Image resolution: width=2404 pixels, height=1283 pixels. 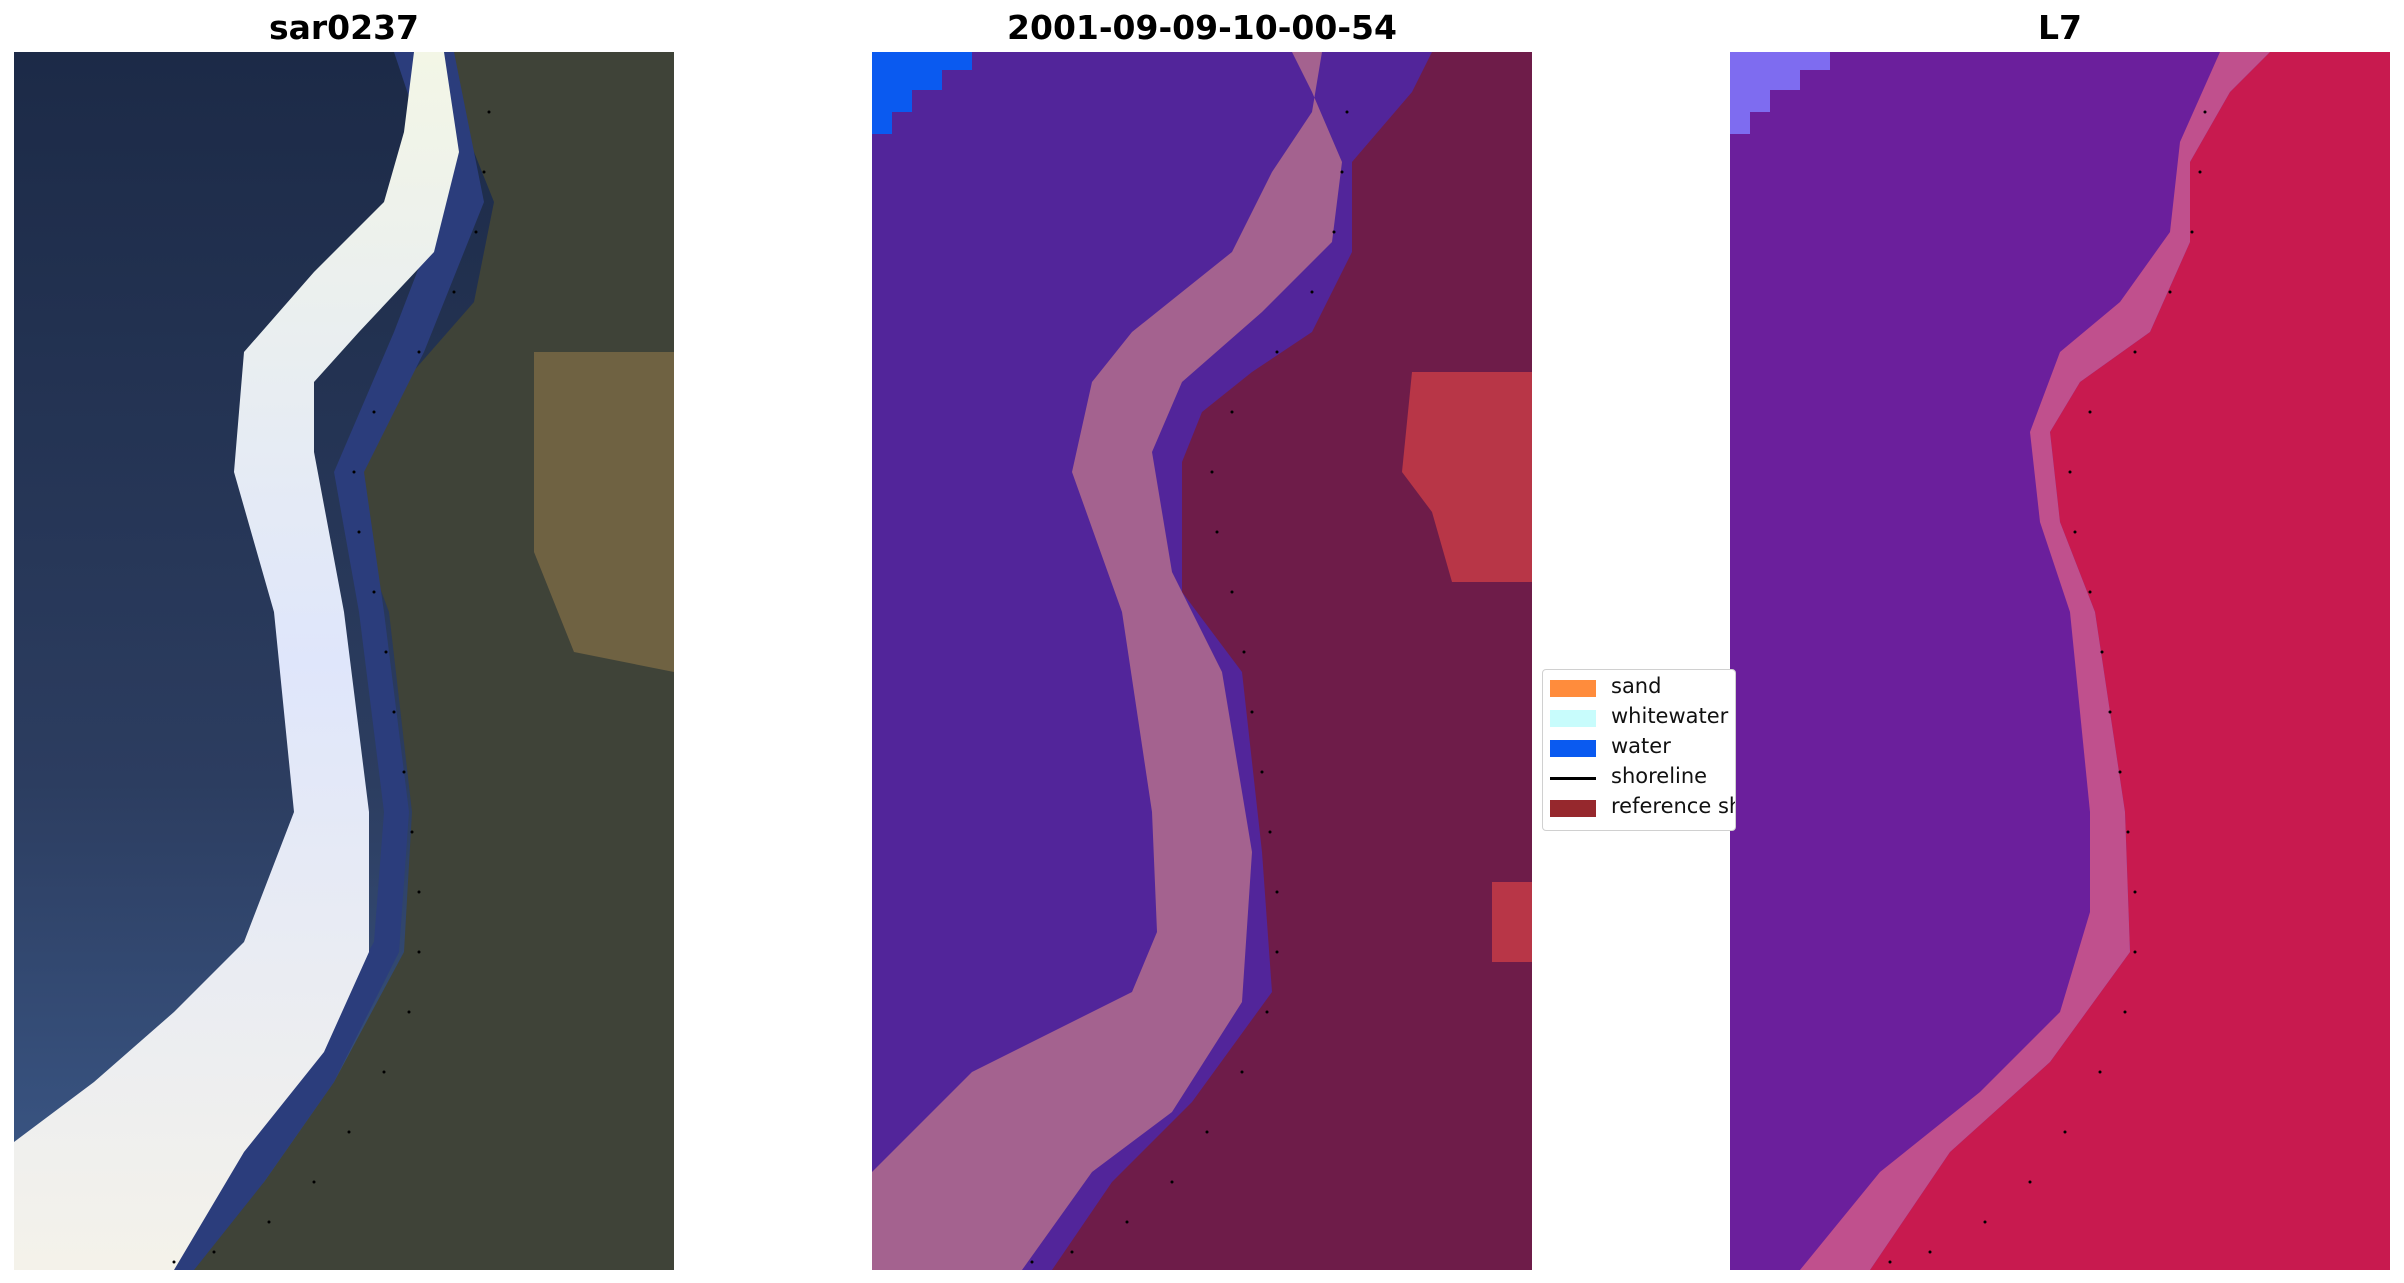 I want to click on panel-title-classified: 2001-09-09-10-00-54, so click(x=1202, y=27).